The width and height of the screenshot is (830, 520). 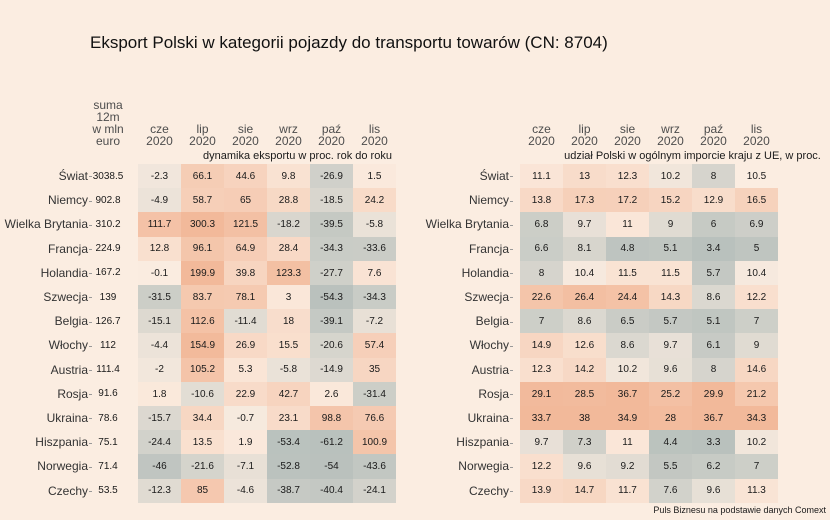 I want to click on column-header-month: lip, so click(x=584, y=129).